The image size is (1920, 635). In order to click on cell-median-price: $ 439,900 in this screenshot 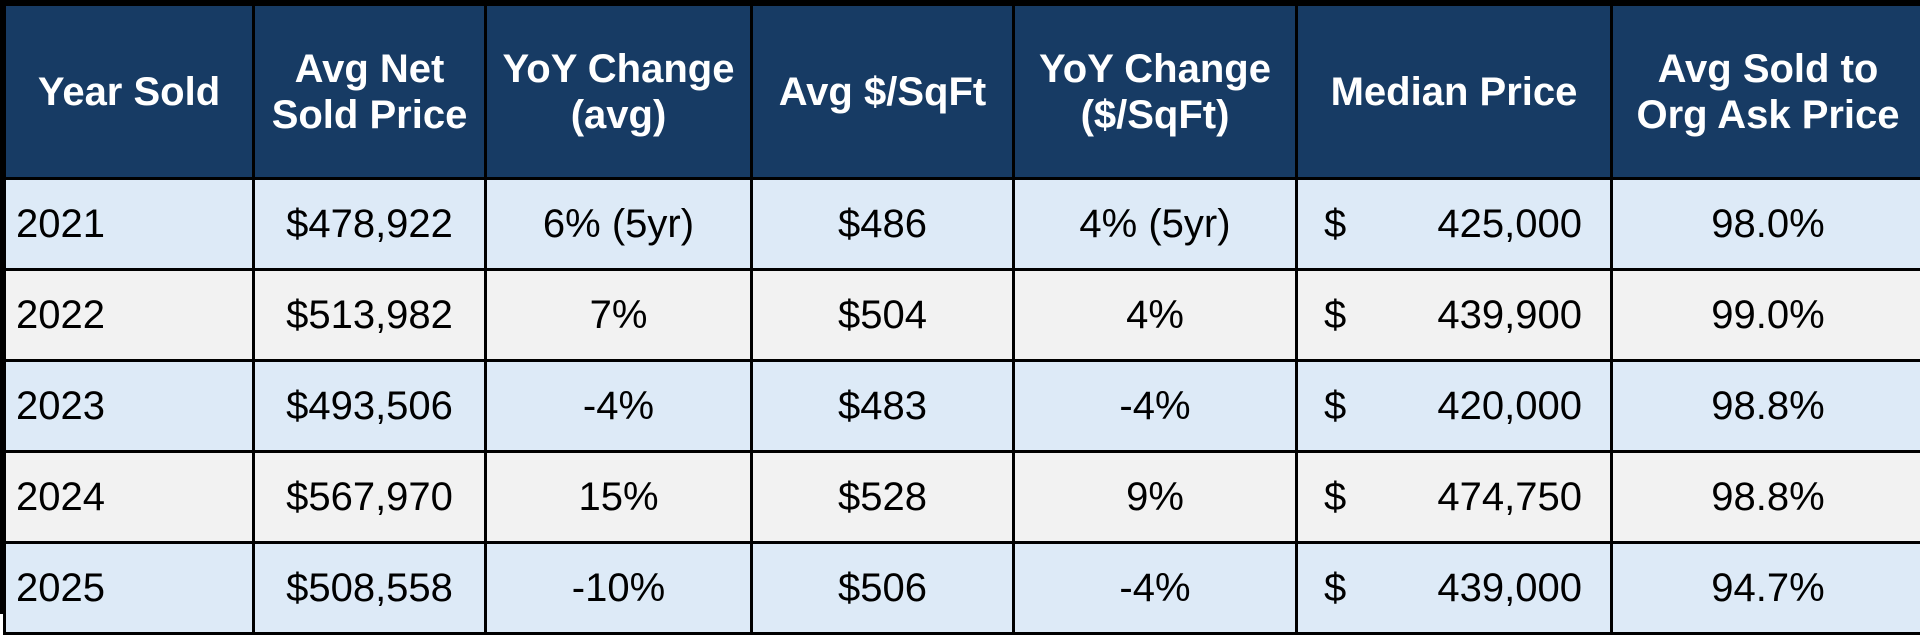, I will do `click(1454, 315)`.